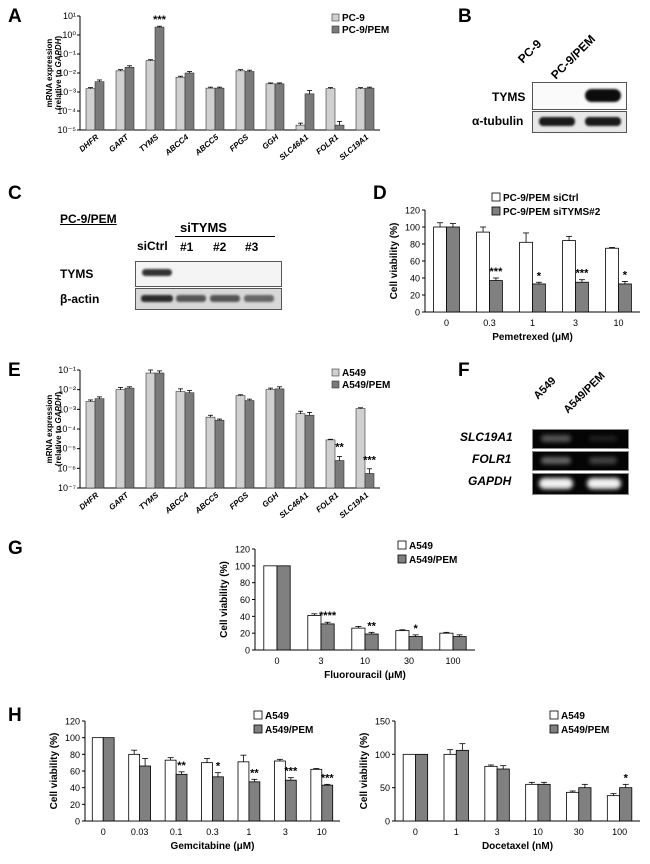  I want to click on y-tick-label: 60, so click(245, 600).